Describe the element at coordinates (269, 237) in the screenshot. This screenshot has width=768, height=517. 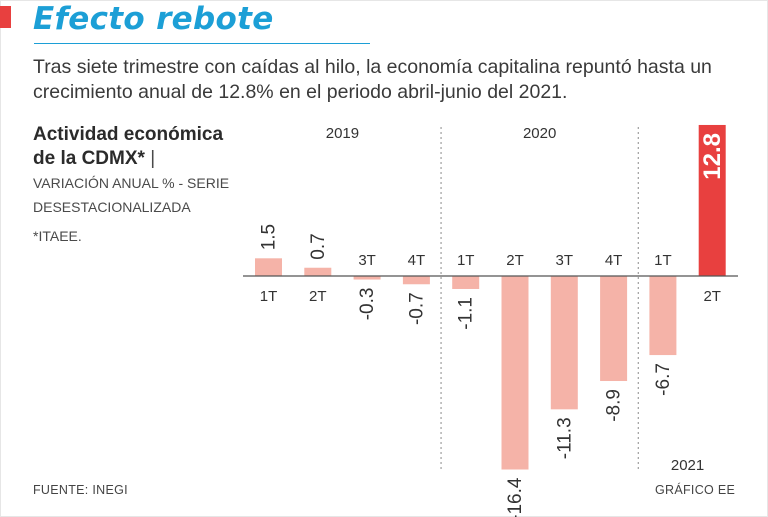
I see `value-label: 1.5` at that location.